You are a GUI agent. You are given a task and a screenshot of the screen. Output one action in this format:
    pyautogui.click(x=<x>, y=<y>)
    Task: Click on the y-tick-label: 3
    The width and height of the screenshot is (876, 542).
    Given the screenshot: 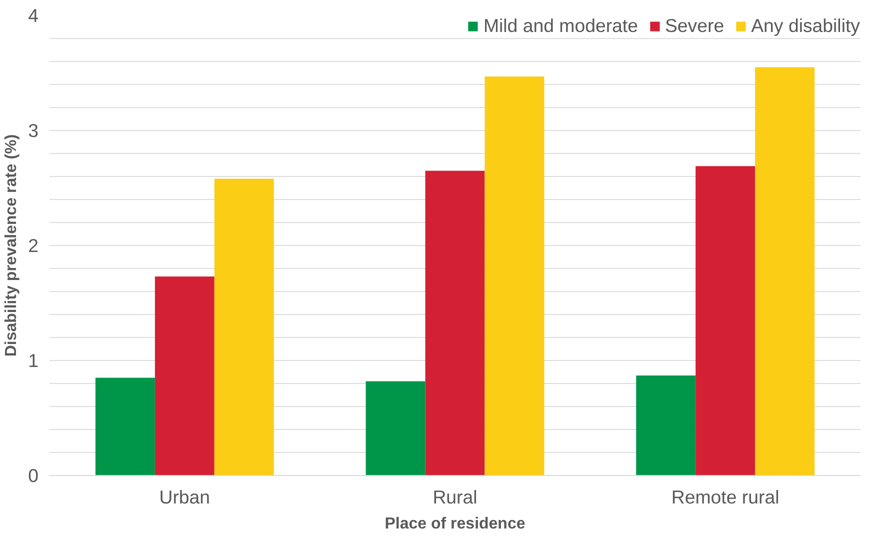 What is the action you would take?
    pyautogui.click(x=33, y=130)
    